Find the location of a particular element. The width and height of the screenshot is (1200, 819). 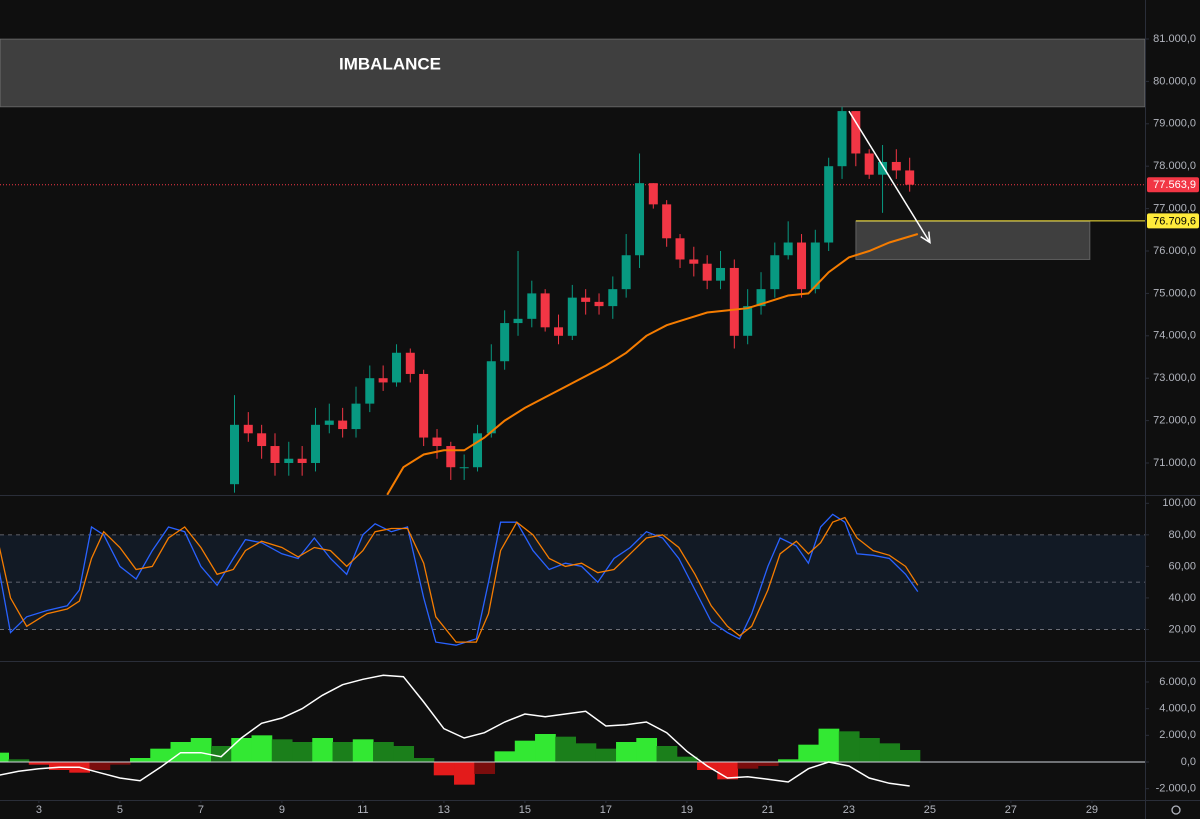

x-tick-label: 27 is located at coordinates (1011, 810).